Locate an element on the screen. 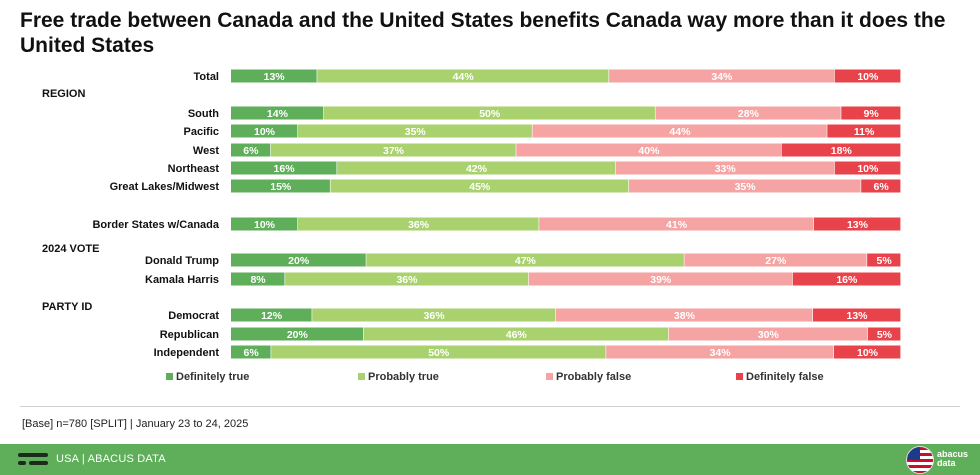 Image resolution: width=980 pixels, height=475 pixels. data-label-northeast-2: 33% is located at coordinates (726, 169).